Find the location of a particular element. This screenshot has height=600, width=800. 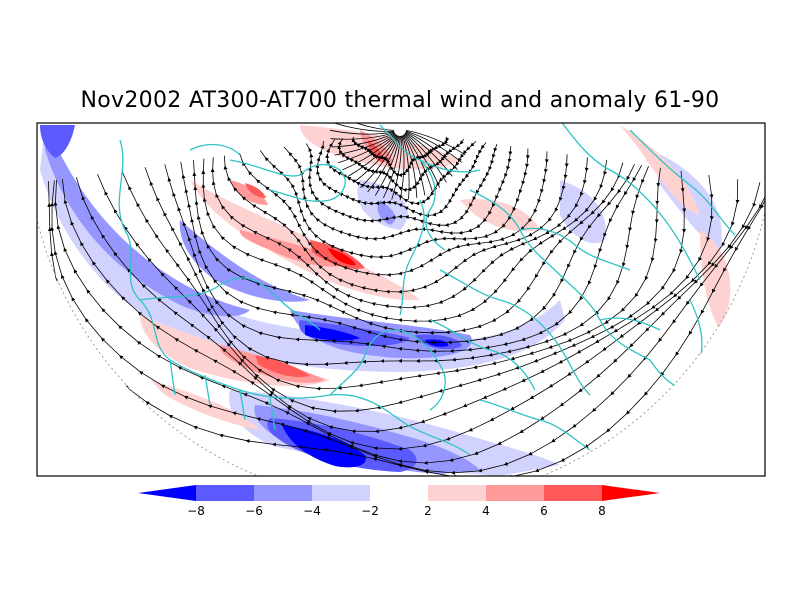

anomaly-colorbar: −8 −6 −4 −2 2 4 6 8 is located at coordinates (399, 501).